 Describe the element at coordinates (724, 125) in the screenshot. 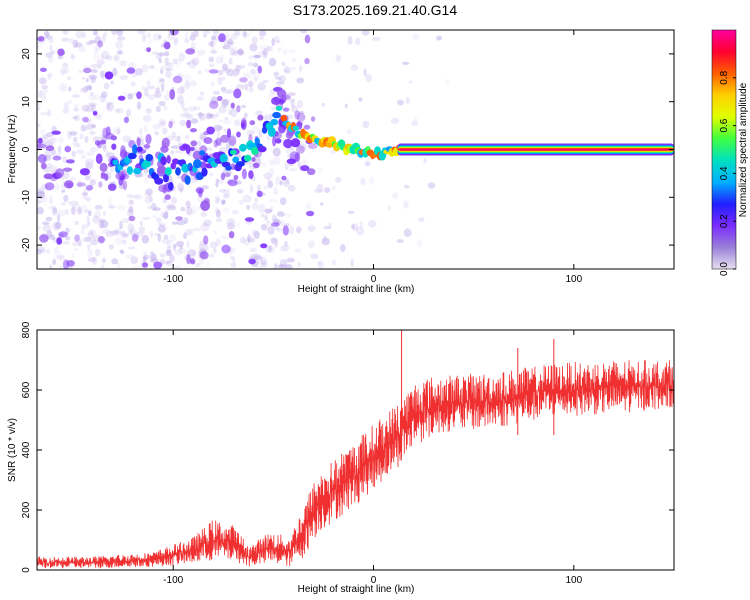

I see `colorbar-tick-label: 0.6` at that location.